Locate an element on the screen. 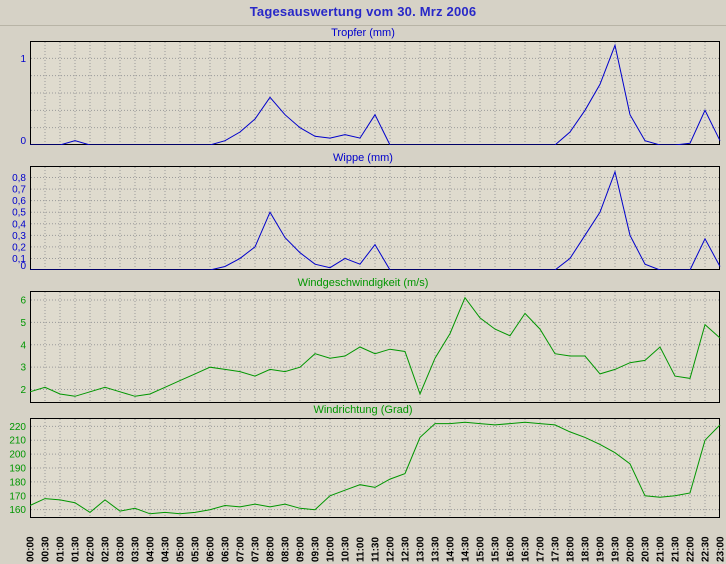  y-tick-label: 180 is located at coordinates (17, 482).